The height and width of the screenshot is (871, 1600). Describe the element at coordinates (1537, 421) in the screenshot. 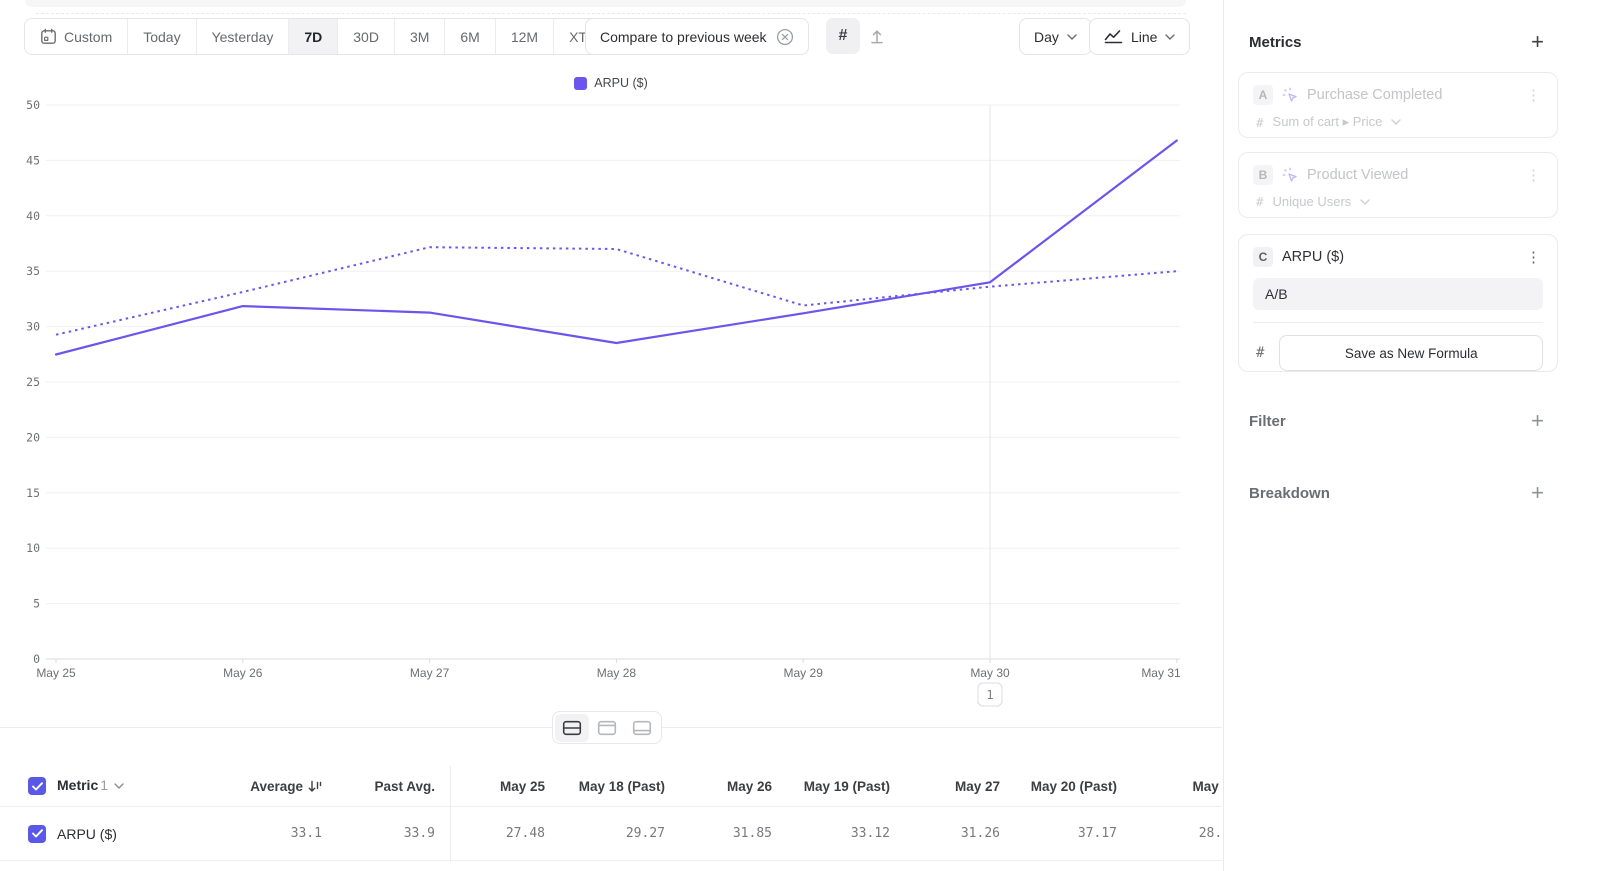

I see `add-filter-button` at that location.